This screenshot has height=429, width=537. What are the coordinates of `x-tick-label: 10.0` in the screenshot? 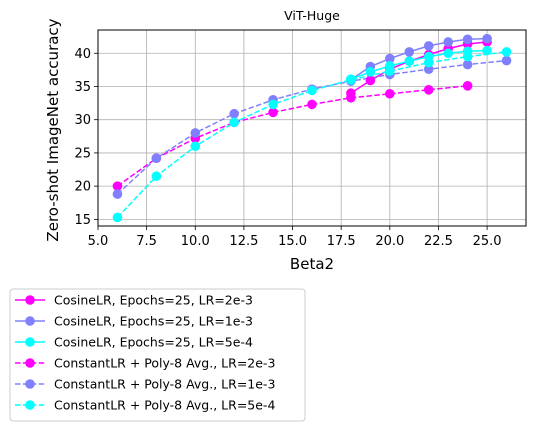 It's located at (195, 241).